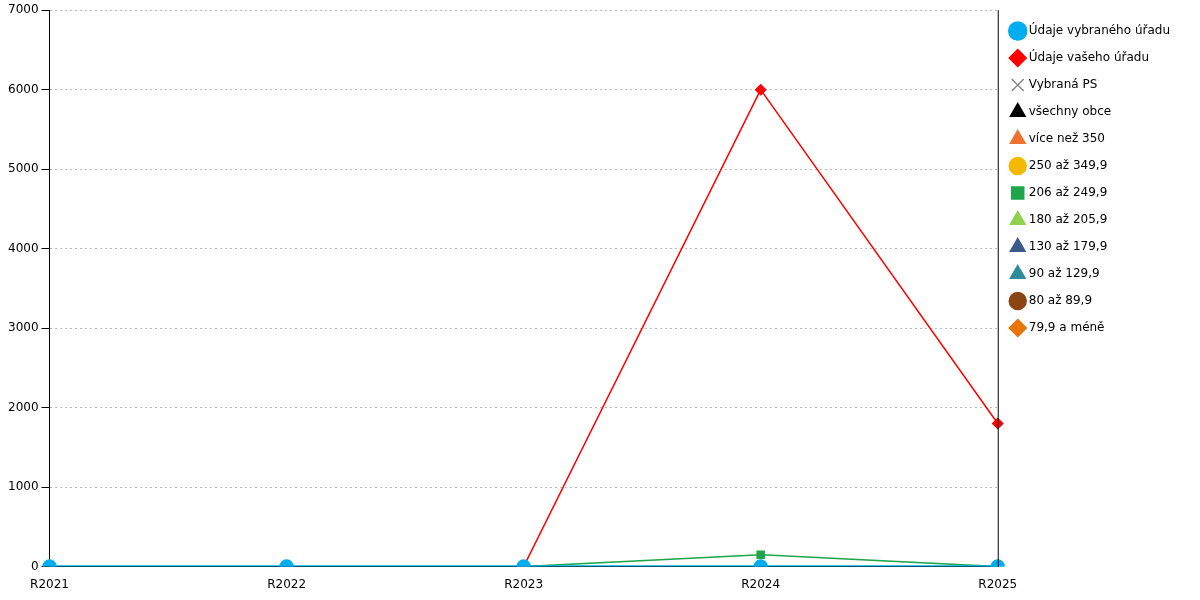 This screenshot has width=1200, height=600. What do you see at coordinates (1068, 246) in the screenshot?
I see `legend-label: 130 až 179,9` at bounding box center [1068, 246].